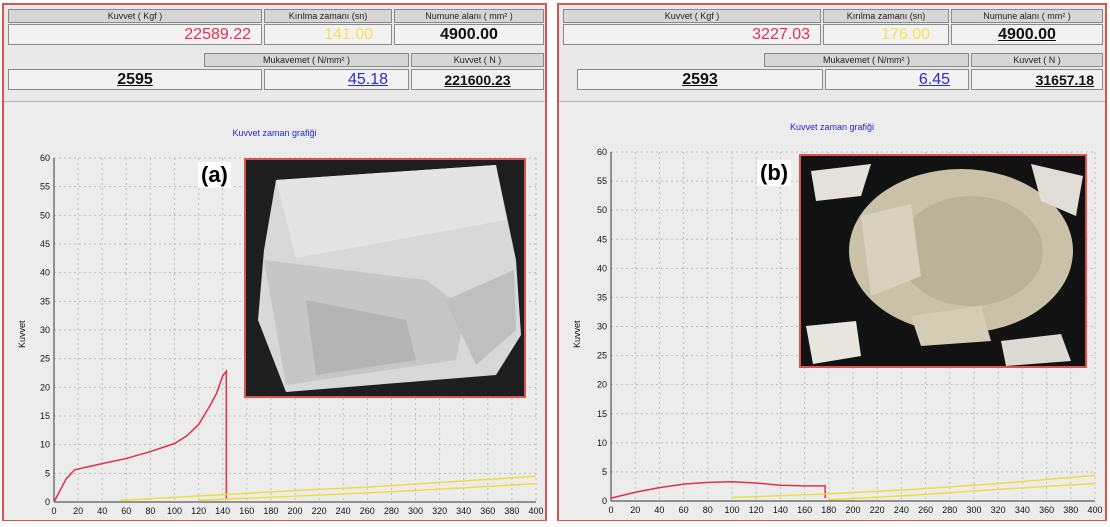 The width and height of the screenshot is (1110, 527). What do you see at coordinates (700, 79) in the screenshot?
I see `value-count: 2593` at bounding box center [700, 79].